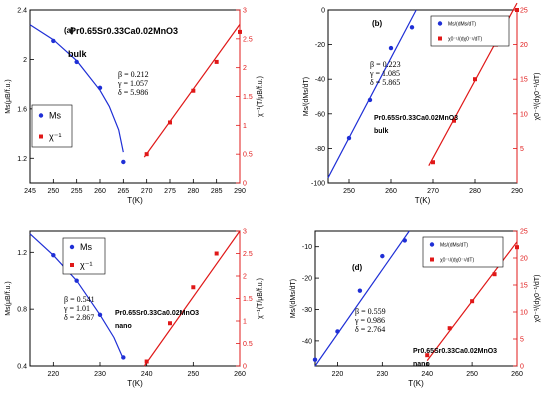 The width and height of the screenshot is (550, 400). What do you see at coordinates (306, 96) in the screenshot?
I see `y-left-axis-title: Ms/(dMs/dT)` at bounding box center [306, 96].